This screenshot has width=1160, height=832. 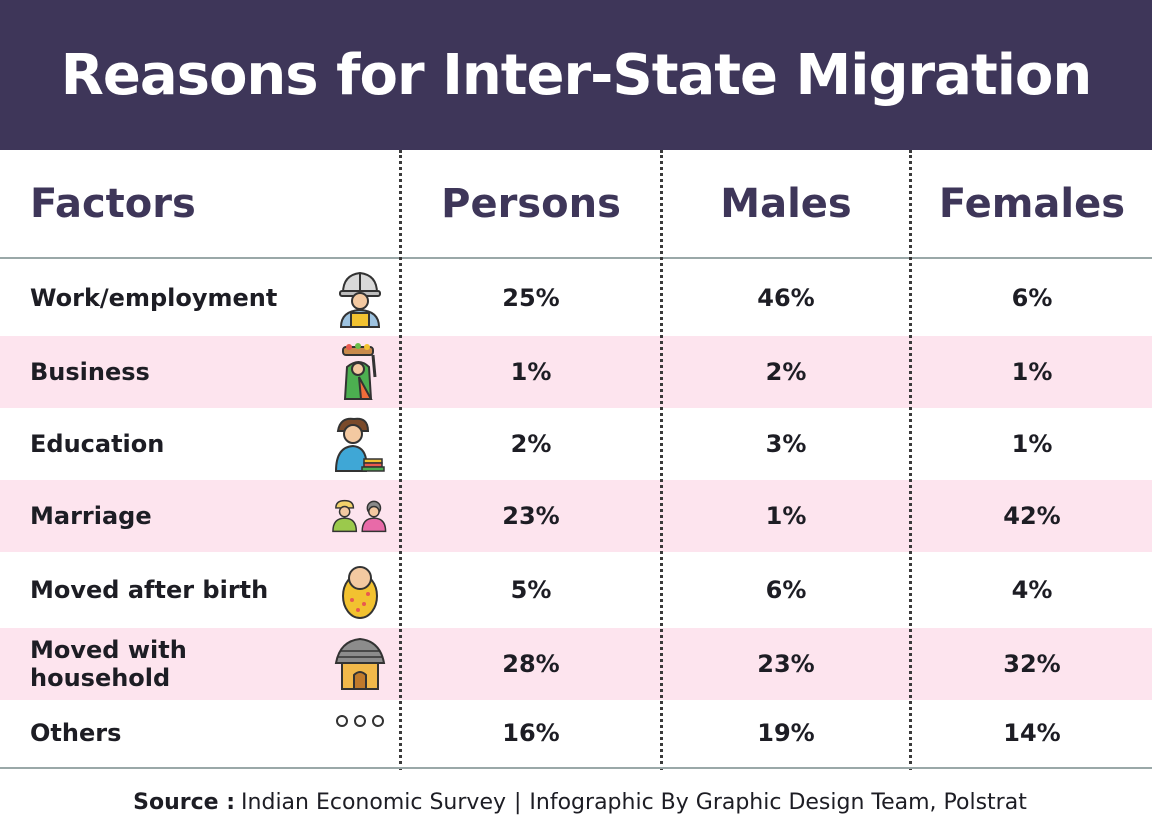 What do you see at coordinates (576, 444) in the screenshot?
I see `table-row: Education 2% 3% 1%` at bounding box center [576, 444].